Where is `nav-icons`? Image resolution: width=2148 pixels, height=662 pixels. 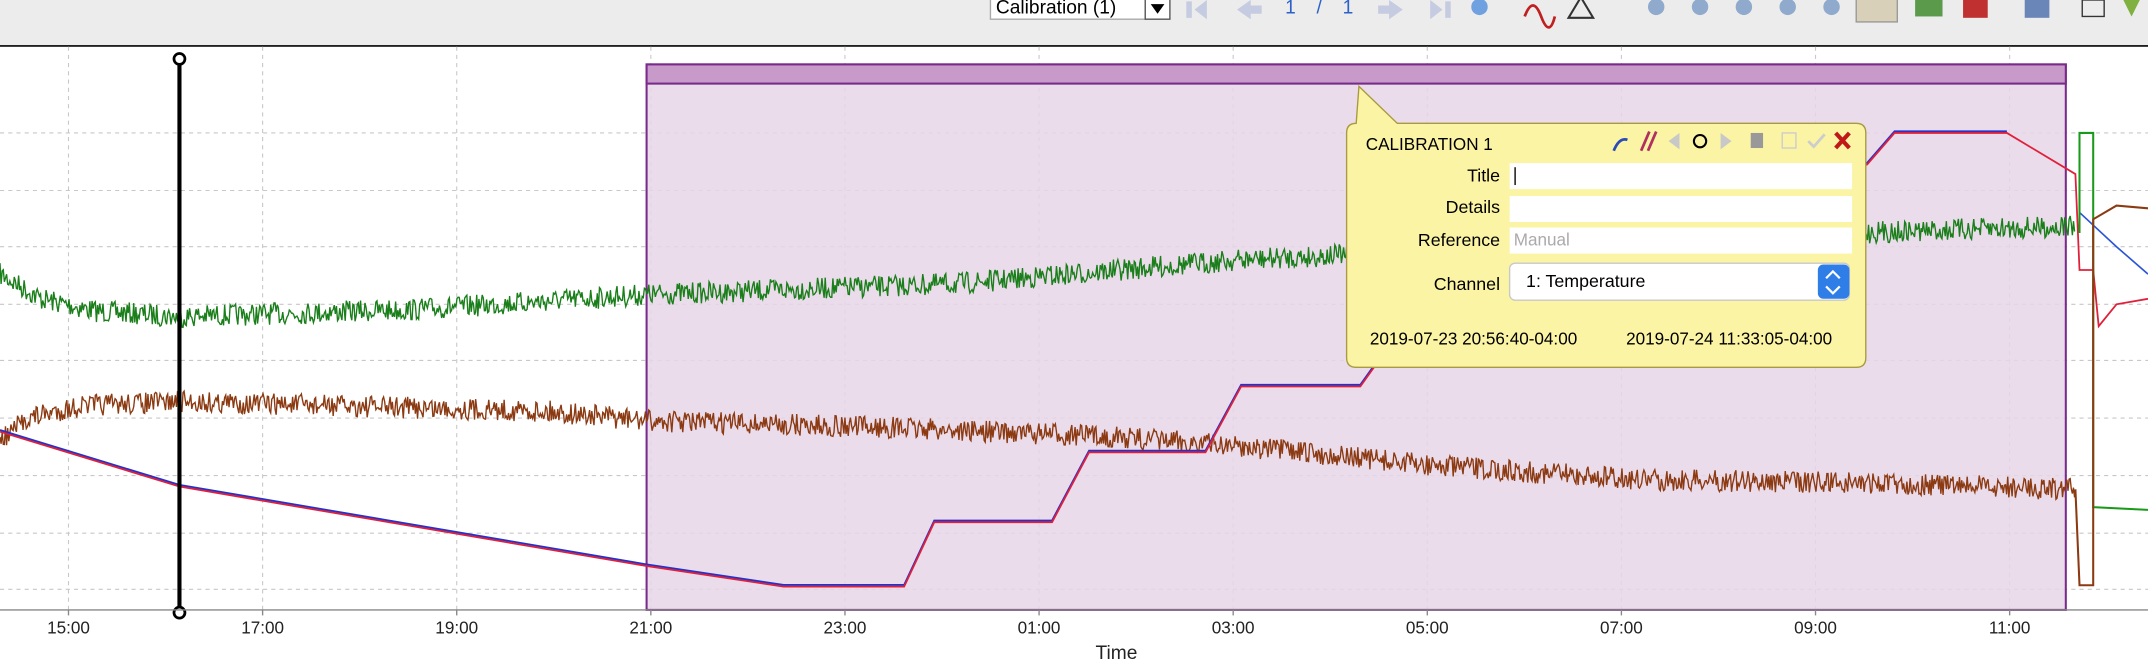 nav-icons is located at coordinates (1318, 10).